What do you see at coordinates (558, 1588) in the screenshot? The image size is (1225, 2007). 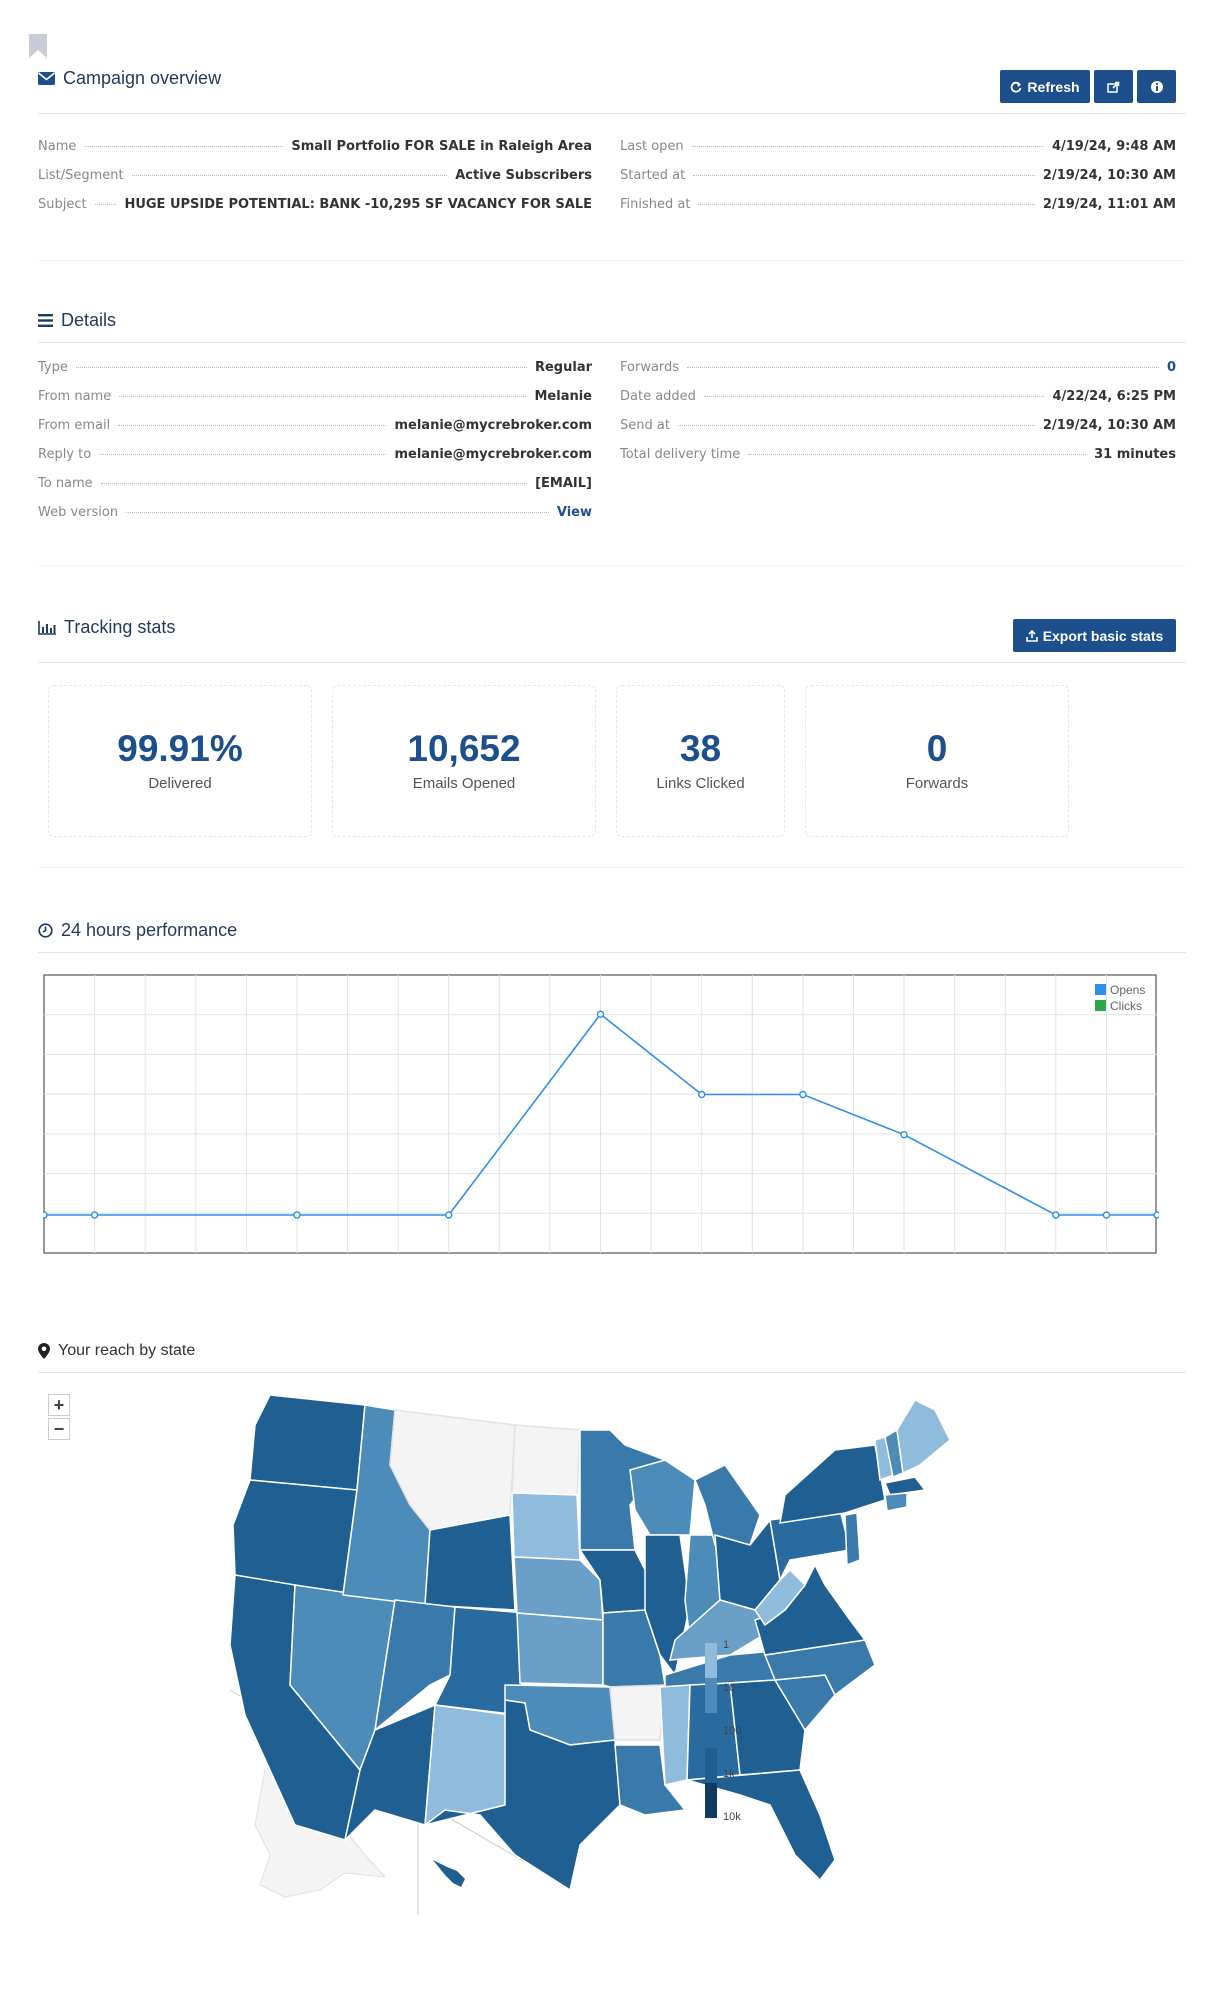 I see `state-nebraska` at bounding box center [558, 1588].